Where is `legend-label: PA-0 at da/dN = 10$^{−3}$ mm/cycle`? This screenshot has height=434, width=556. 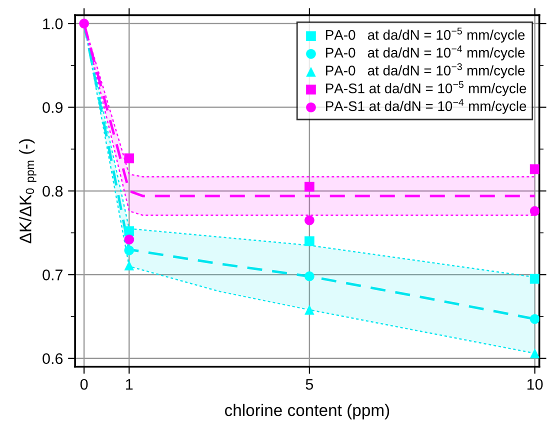
legend-label: PA-0 at da/dN = 10$^{−3}$ mm/cycle is located at coordinates (425, 70).